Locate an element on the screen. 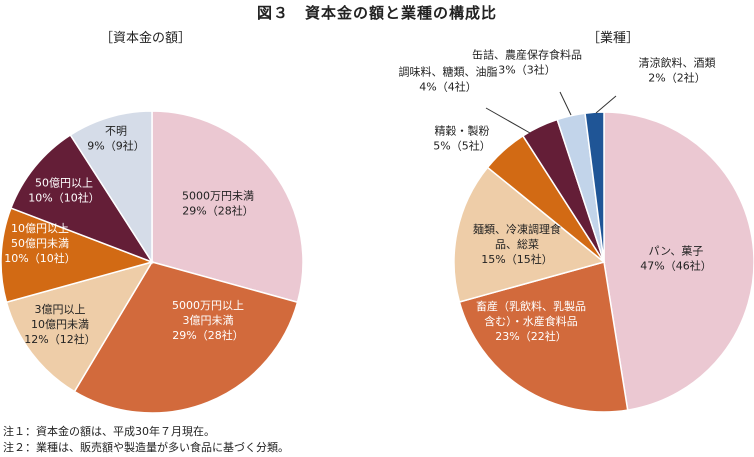  chart2-label-1-line-2: 47%（46社） is located at coordinates (675, 266).